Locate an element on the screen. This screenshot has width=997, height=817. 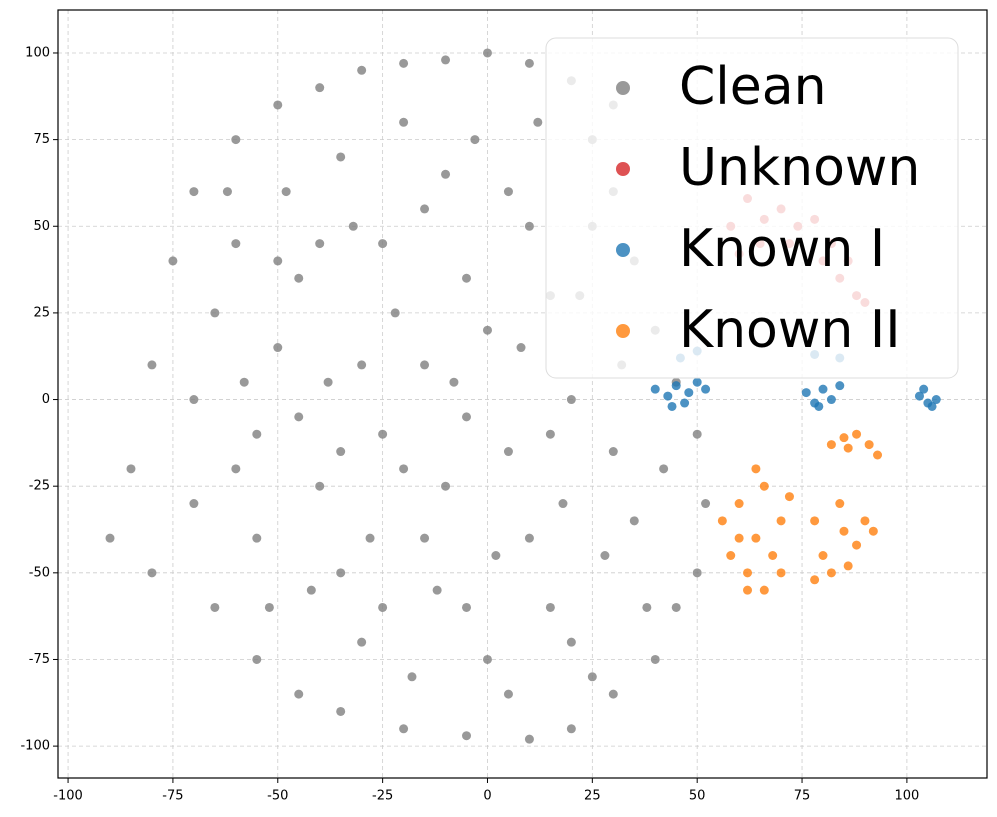
legend-label: Known I is located at coordinates (782, 249).